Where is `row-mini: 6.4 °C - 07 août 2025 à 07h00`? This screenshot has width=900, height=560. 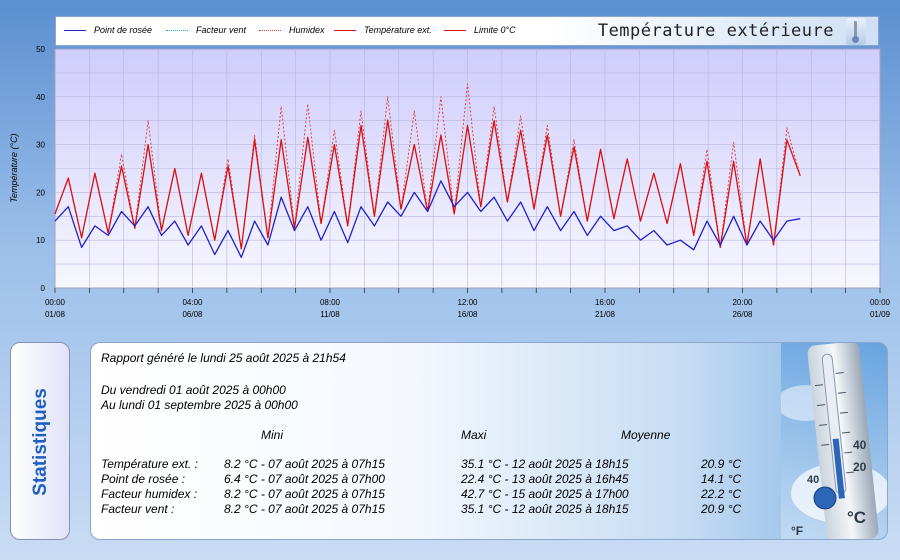 row-mini: 6.4 °C - 07 août 2025 à 07h00 is located at coordinates (304, 479).